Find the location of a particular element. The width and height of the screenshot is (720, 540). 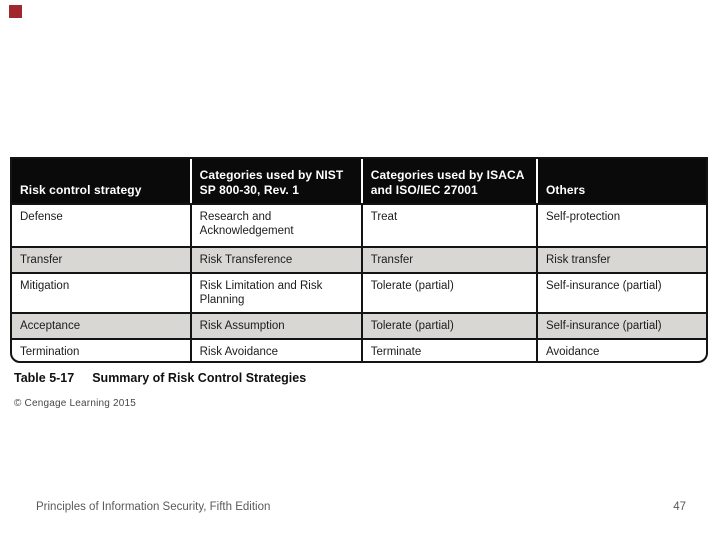

cell-isaca: Treat is located at coordinates (448, 225).